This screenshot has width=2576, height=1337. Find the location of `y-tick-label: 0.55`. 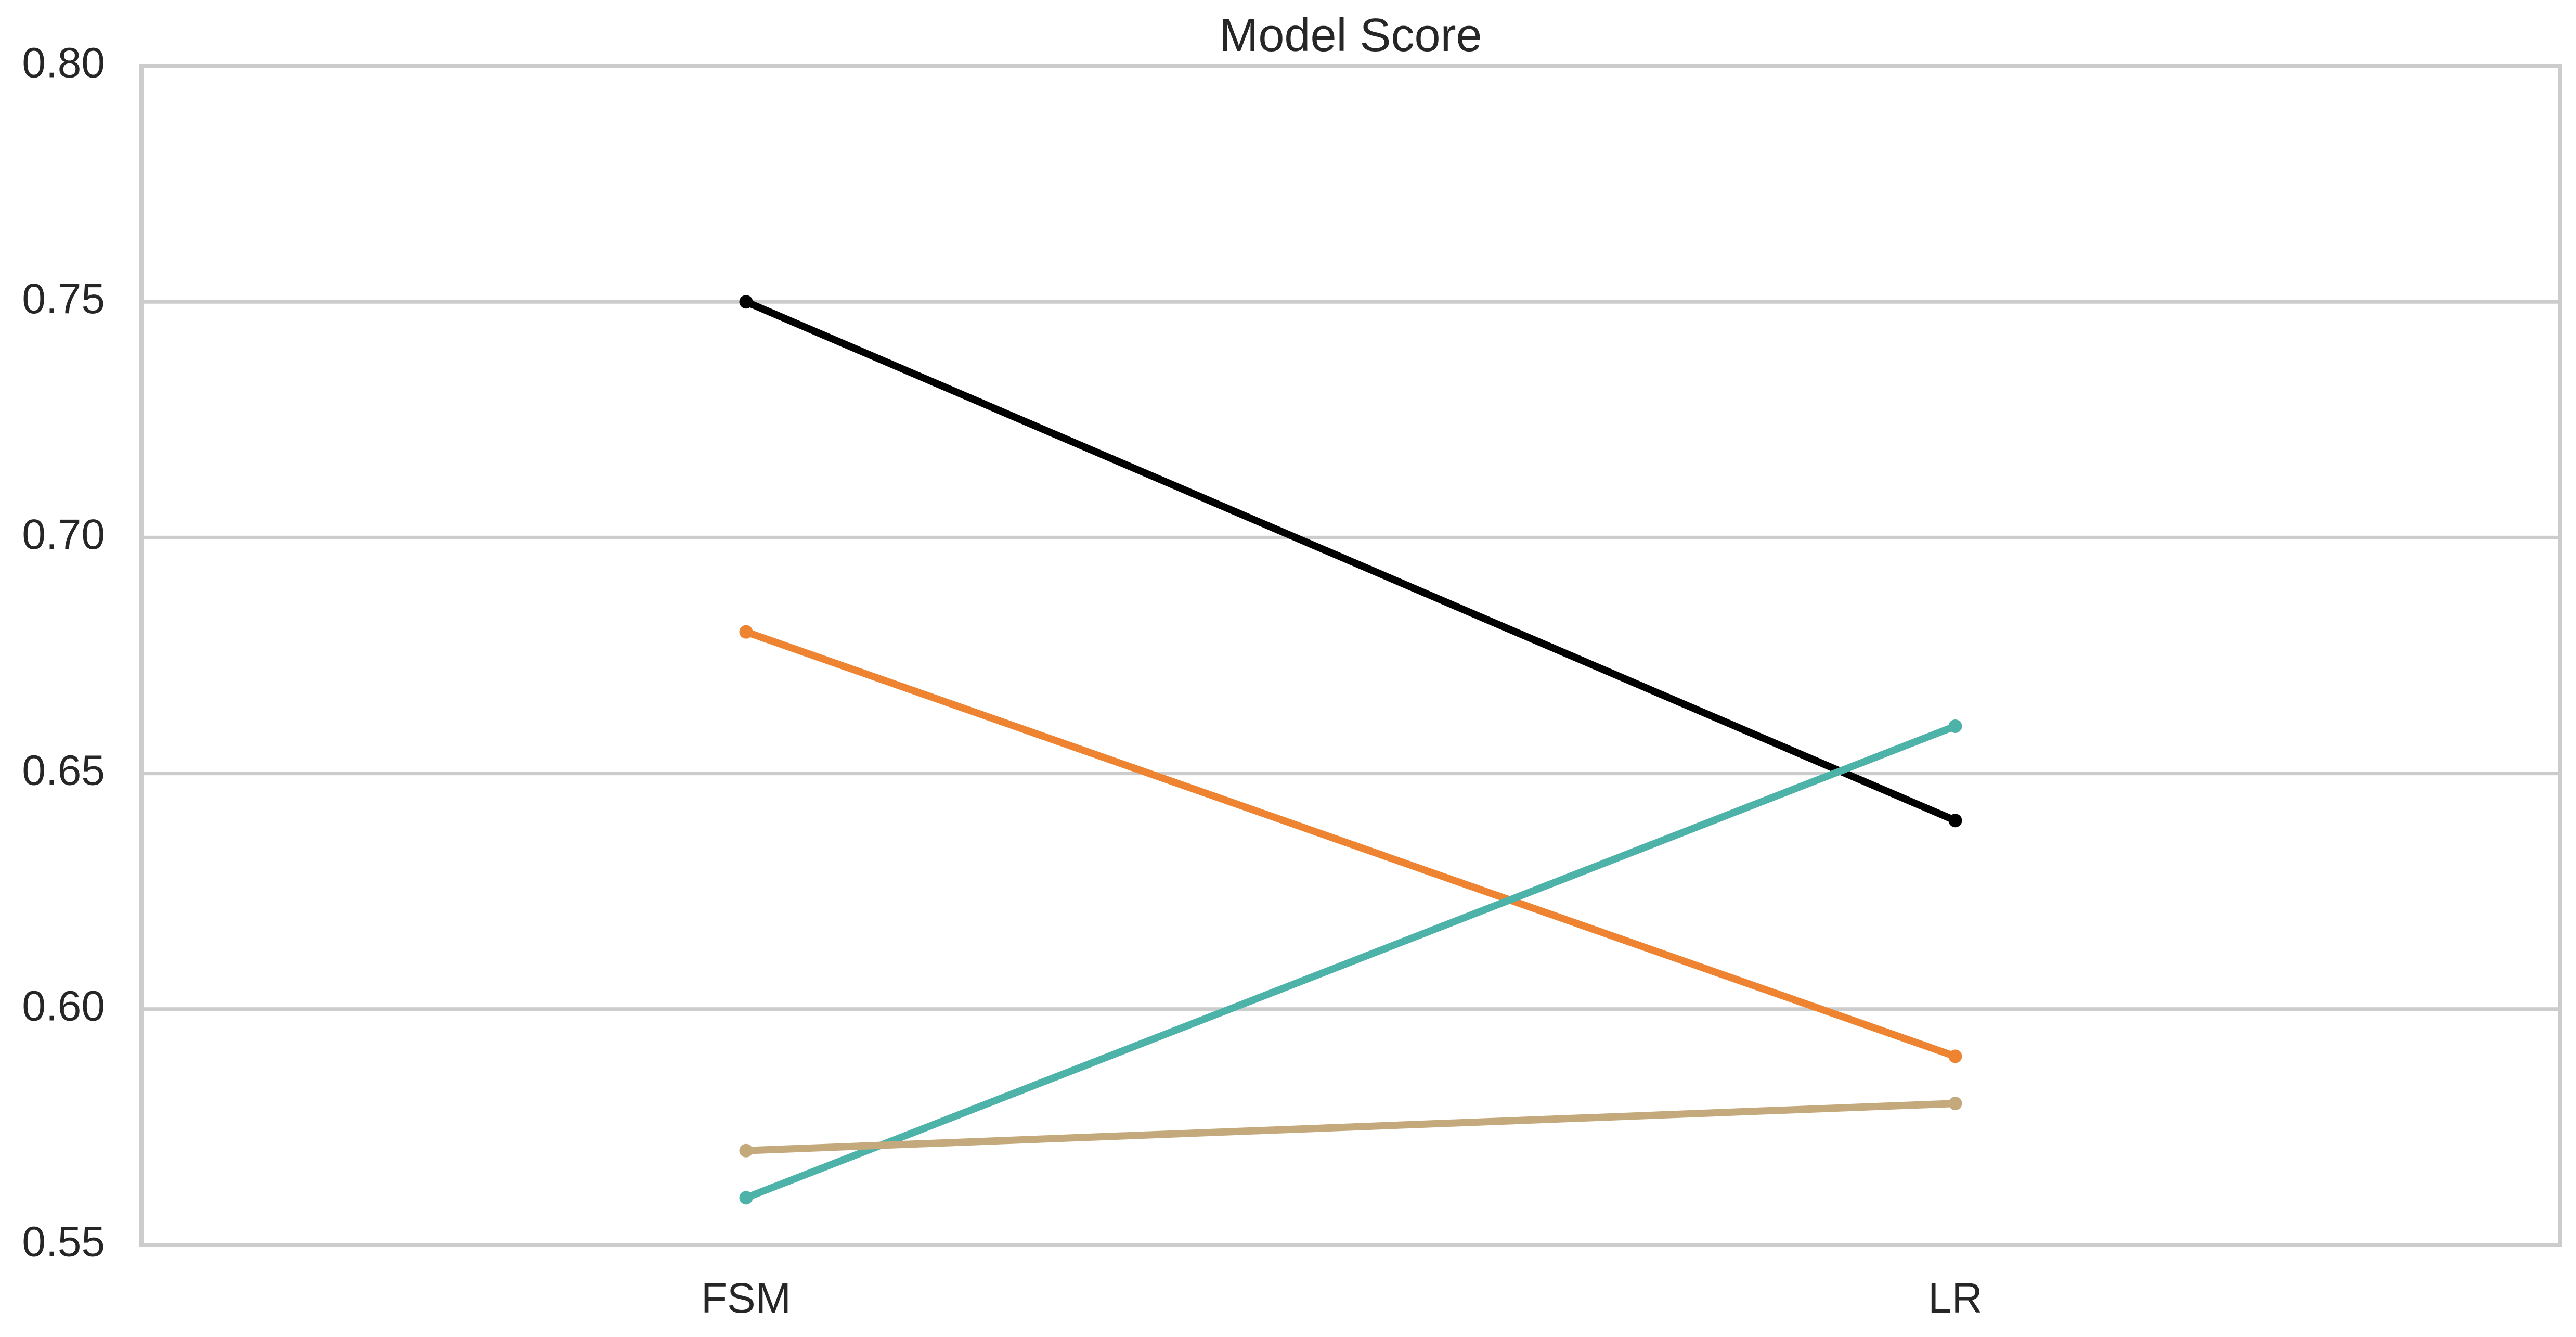

y-tick-label: 0.55 is located at coordinates (63, 1242).